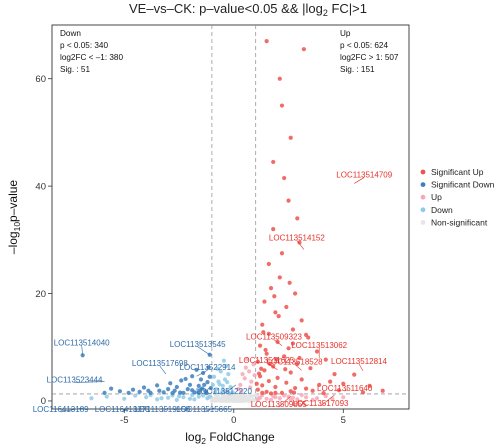 The width and height of the screenshot is (500, 448). I want to click on y-axis-title: –log10p–value, so click(14, 217).